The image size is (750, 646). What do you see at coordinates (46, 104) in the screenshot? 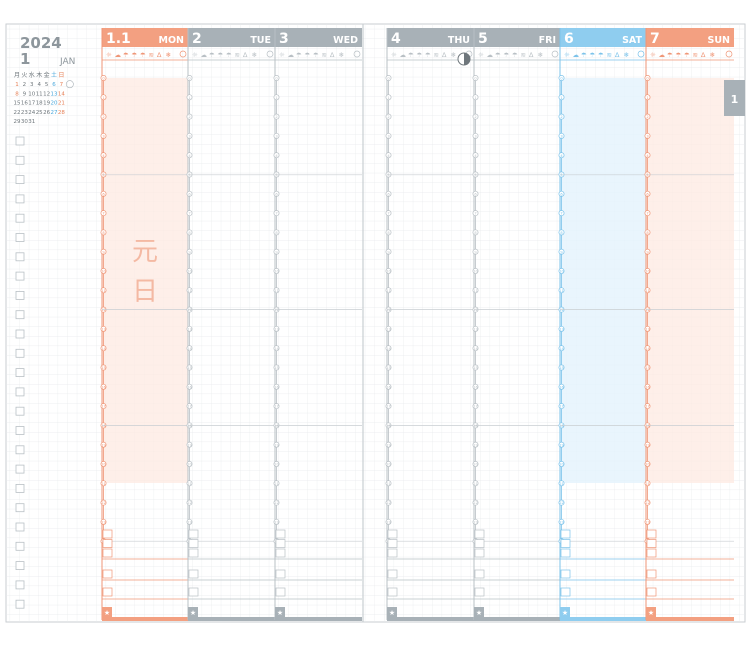
I see `mini-cal-day: 19` at bounding box center [46, 104].